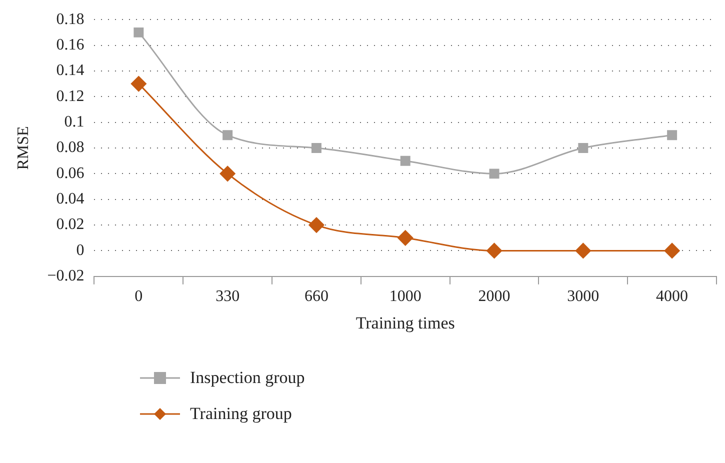 The width and height of the screenshot is (725, 463). Describe the element at coordinates (23, 148) in the screenshot. I see `y-axis-title: RMSE` at that location.